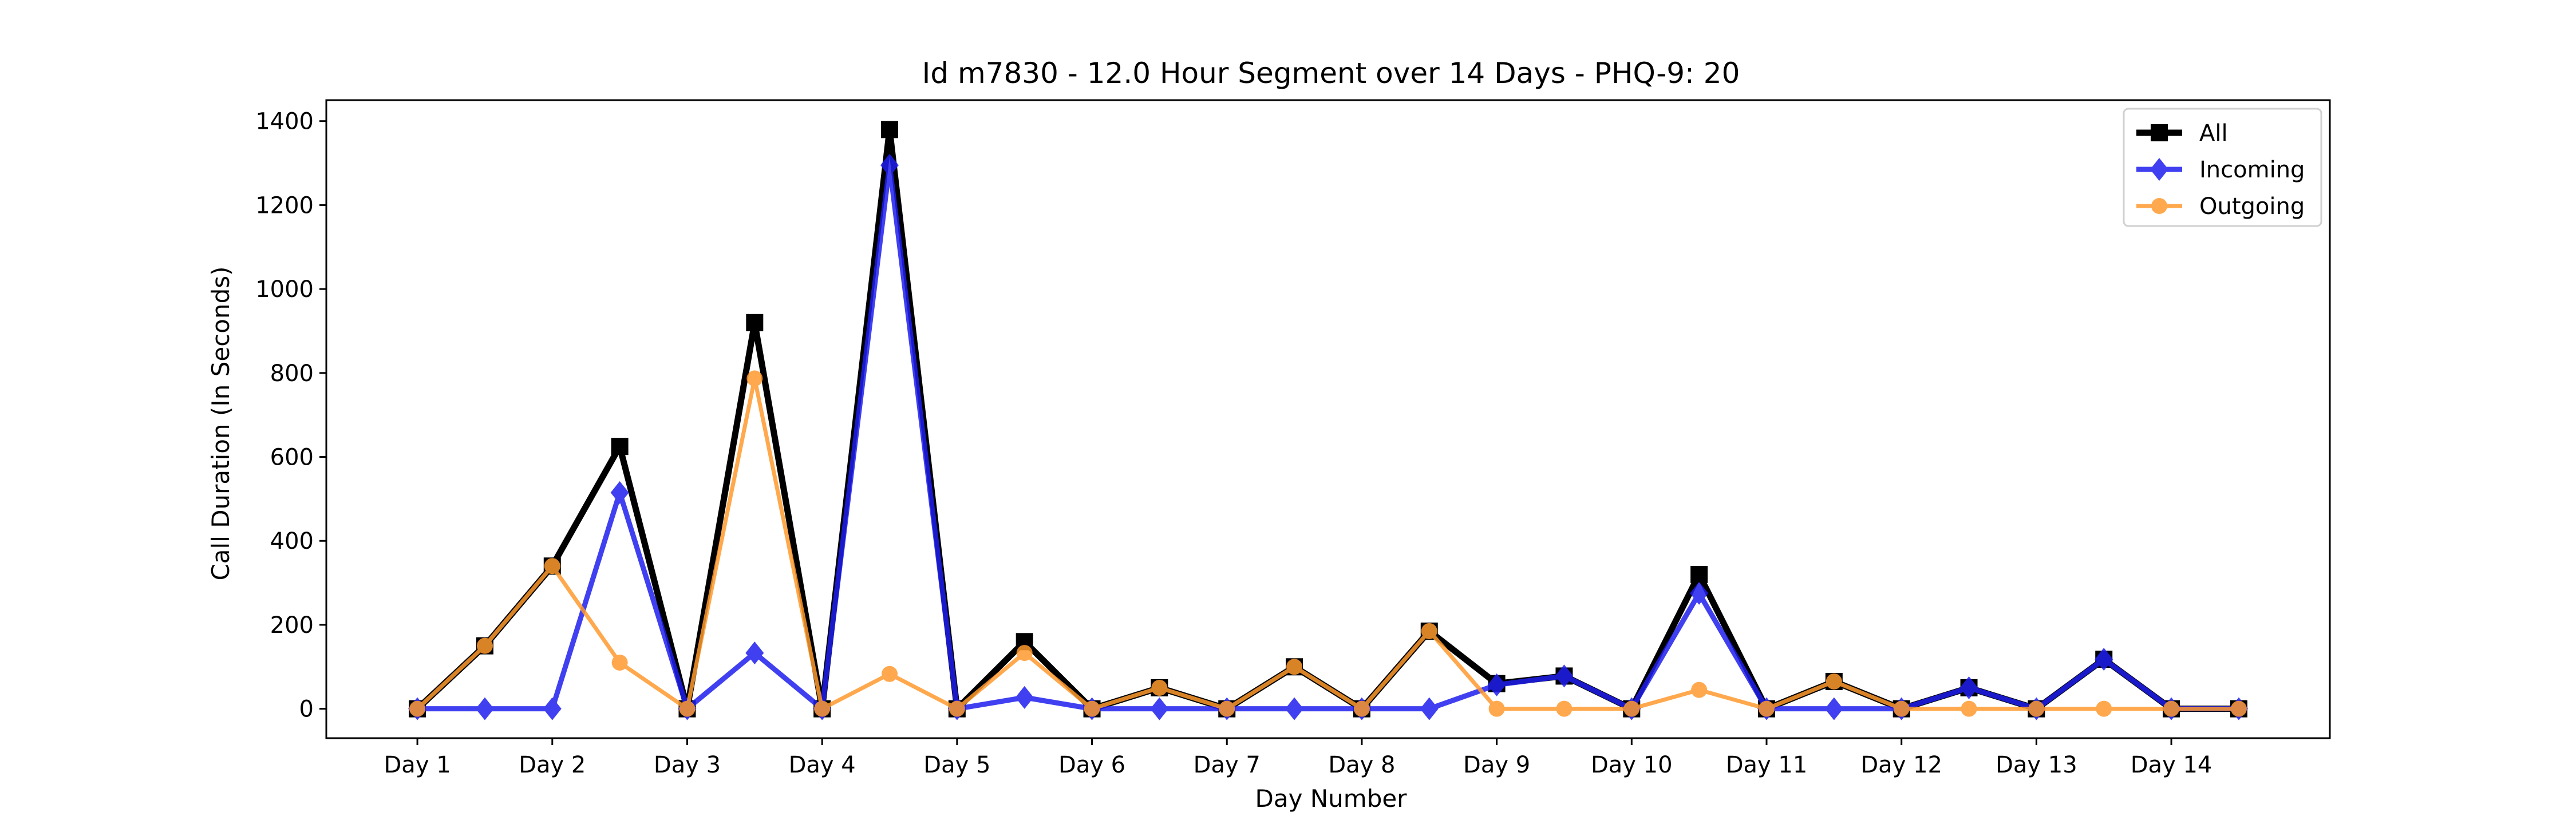 This screenshot has width=2576, height=824. Describe the element at coordinates (306, 709) in the screenshot. I see `y-tick-label: 0` at that location.